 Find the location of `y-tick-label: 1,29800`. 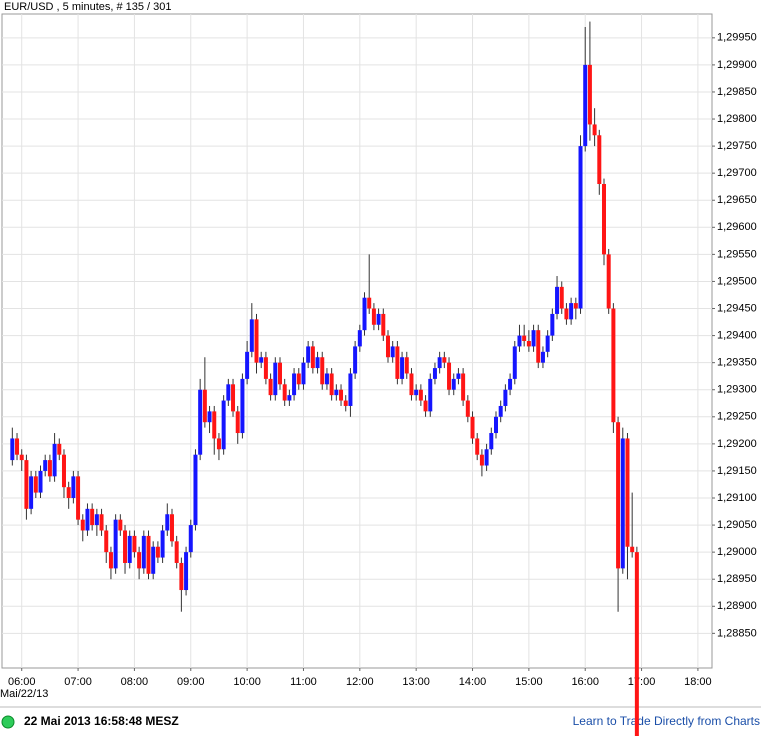

y-tick-label: 1,29800 is located at coordinates (737, 119).